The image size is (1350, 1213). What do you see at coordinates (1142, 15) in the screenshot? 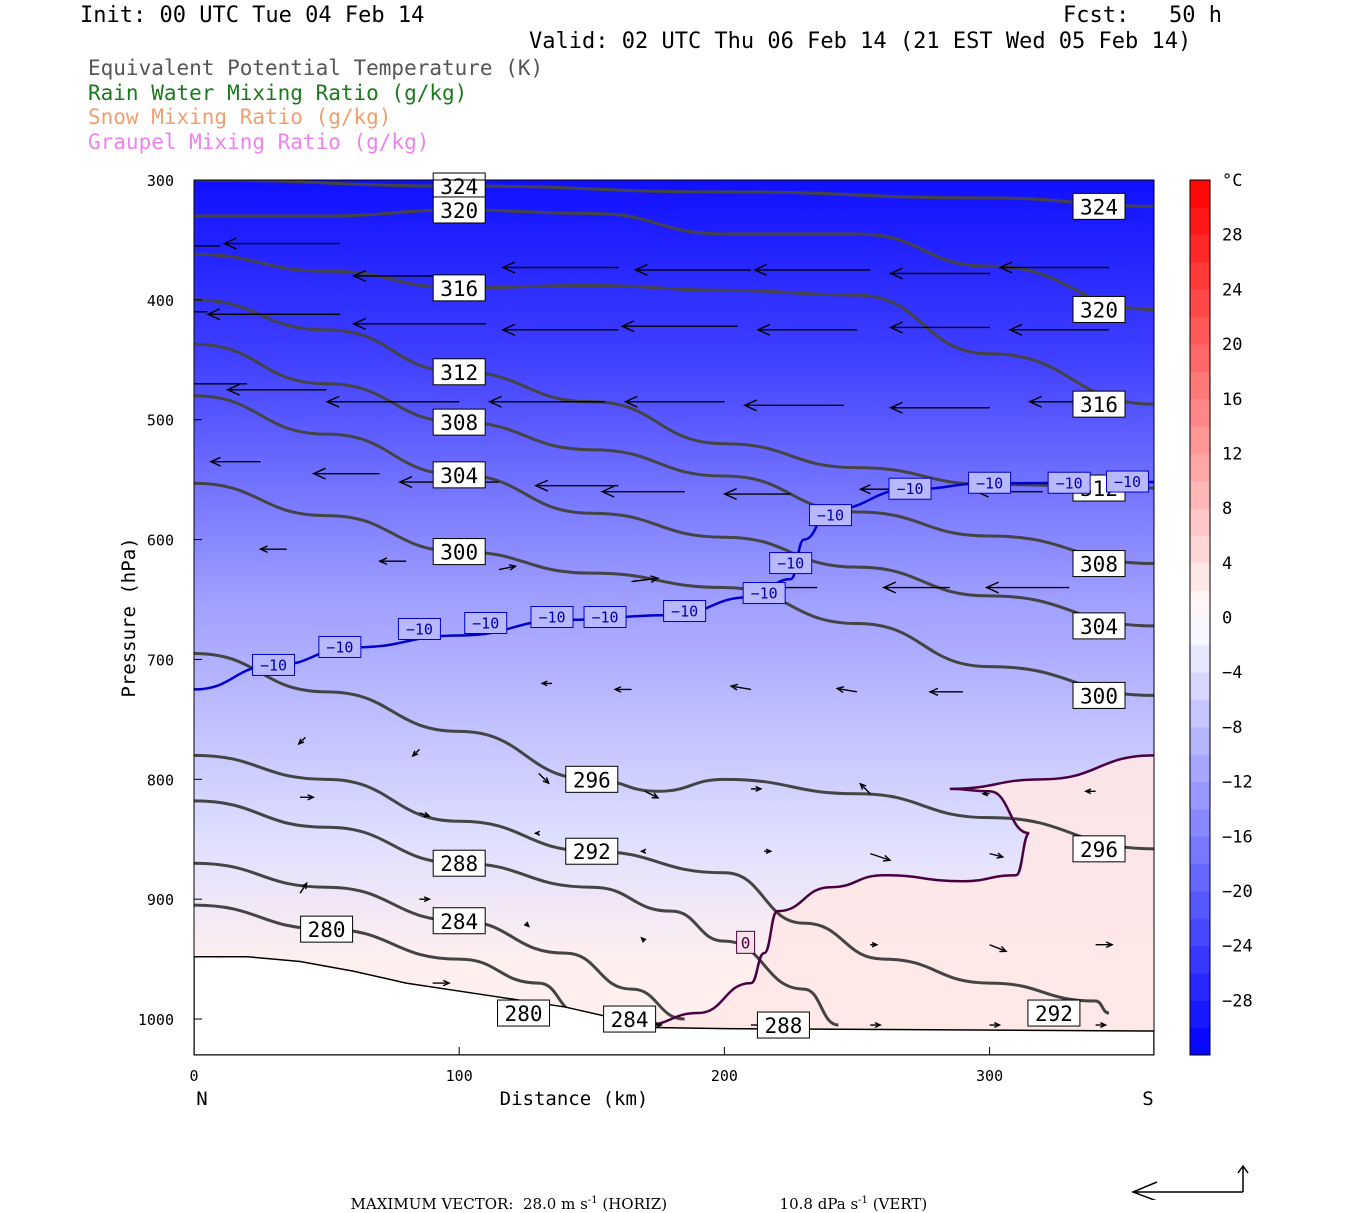
I see `forecast-hour: Fcst: 50 h` at bounding box center [1142, 15].